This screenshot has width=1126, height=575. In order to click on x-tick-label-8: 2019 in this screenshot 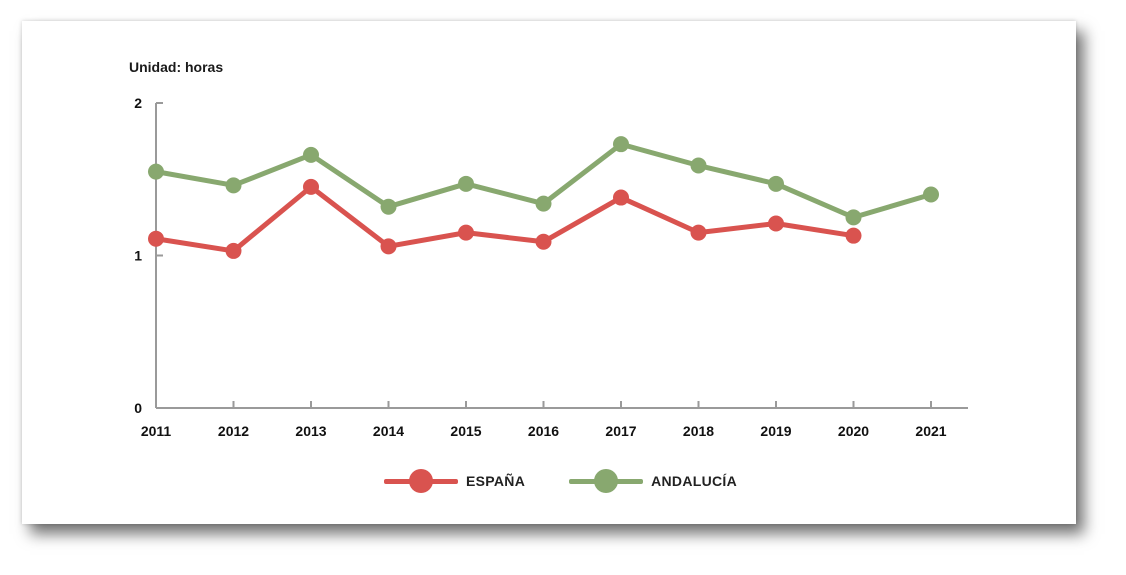, I will do `click(775, 431)`.